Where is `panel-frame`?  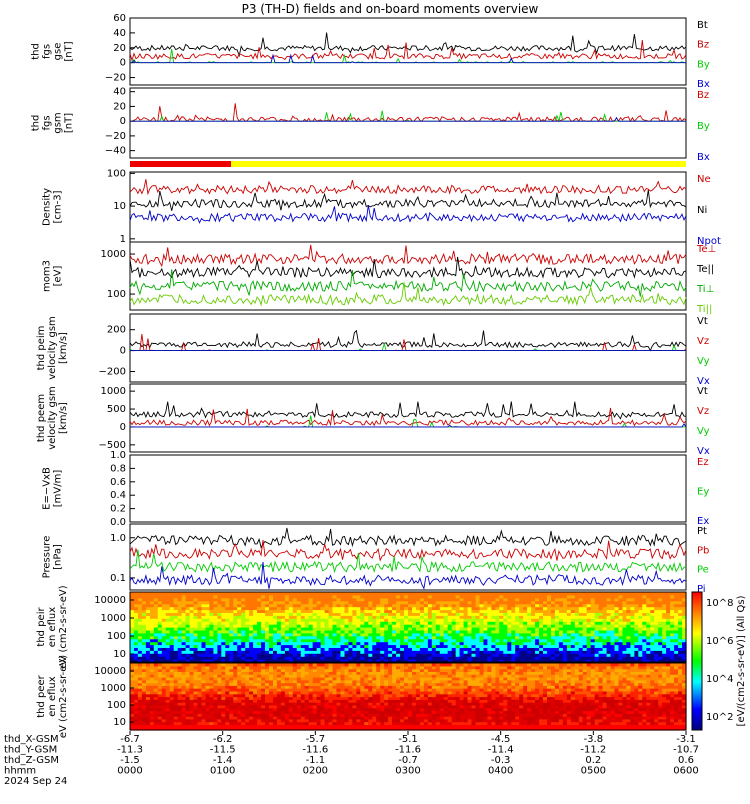 panel-frame is located at coordinates (408, 488).